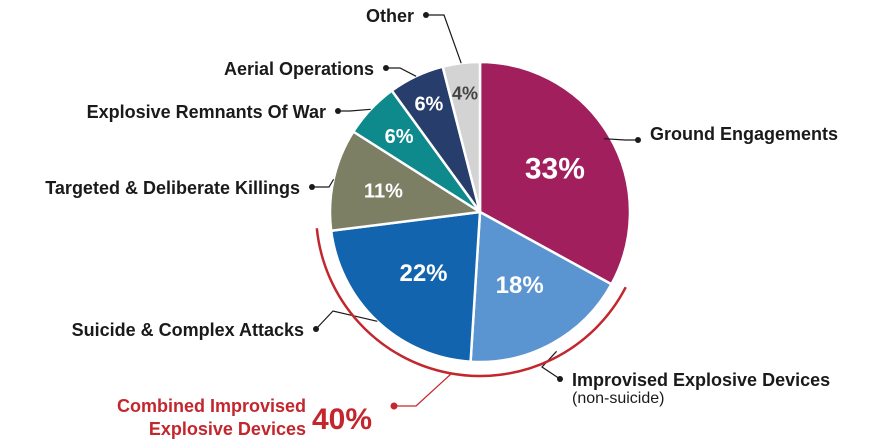  What do you see at coordinates (227, 429) in the screenshot?
I see `combined-ied-label-line2: Explosive Devices` at bounding box center [227, 429].